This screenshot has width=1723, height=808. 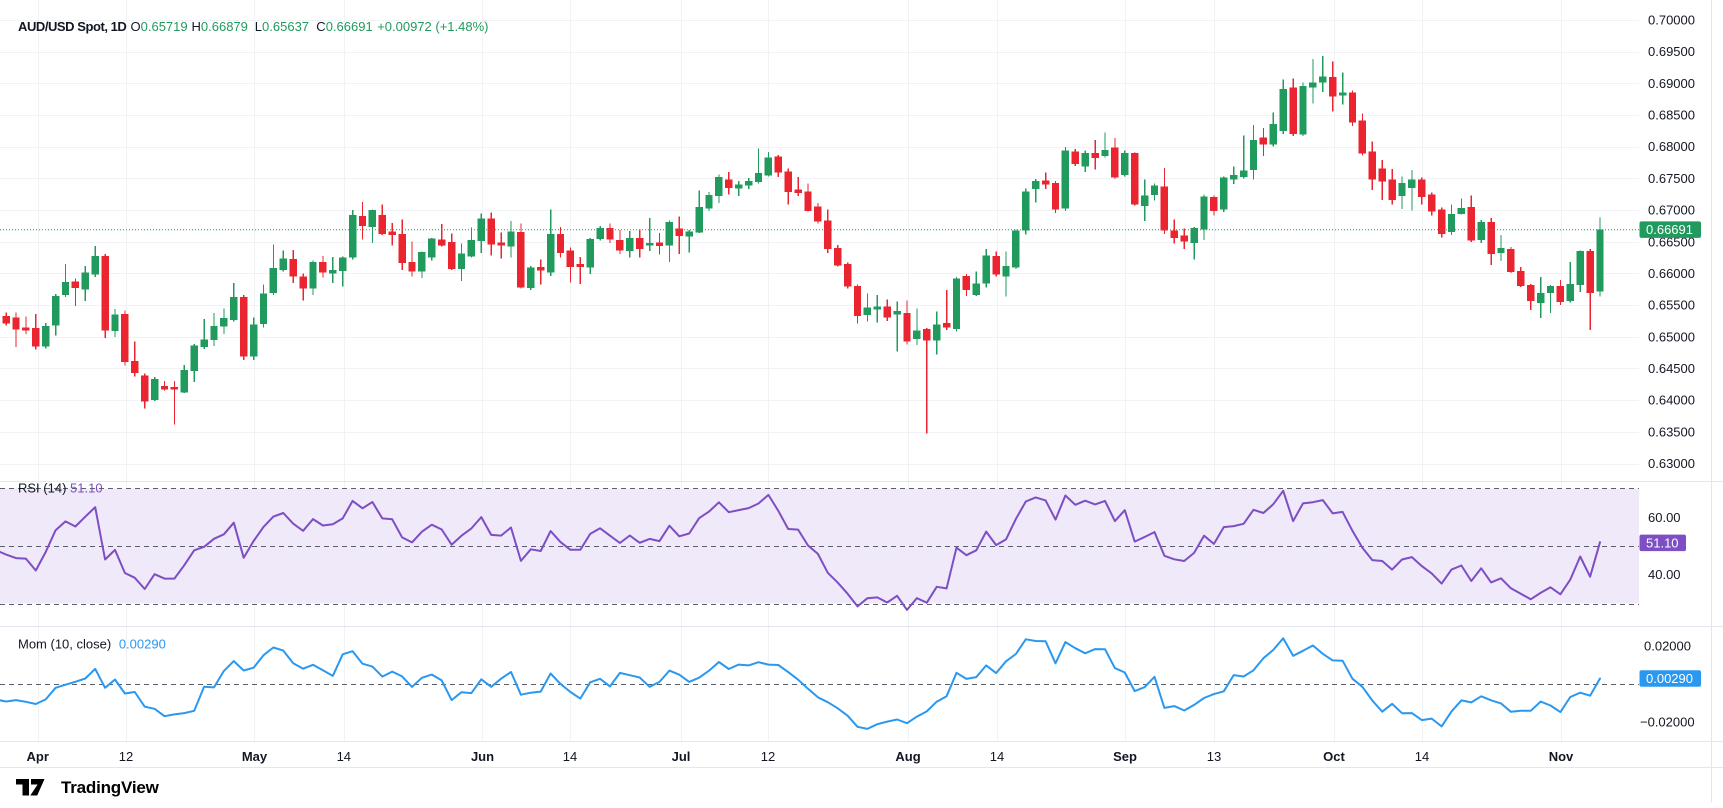 I want to click on svg-text: 0.65500, so click(x=1671, y=305).